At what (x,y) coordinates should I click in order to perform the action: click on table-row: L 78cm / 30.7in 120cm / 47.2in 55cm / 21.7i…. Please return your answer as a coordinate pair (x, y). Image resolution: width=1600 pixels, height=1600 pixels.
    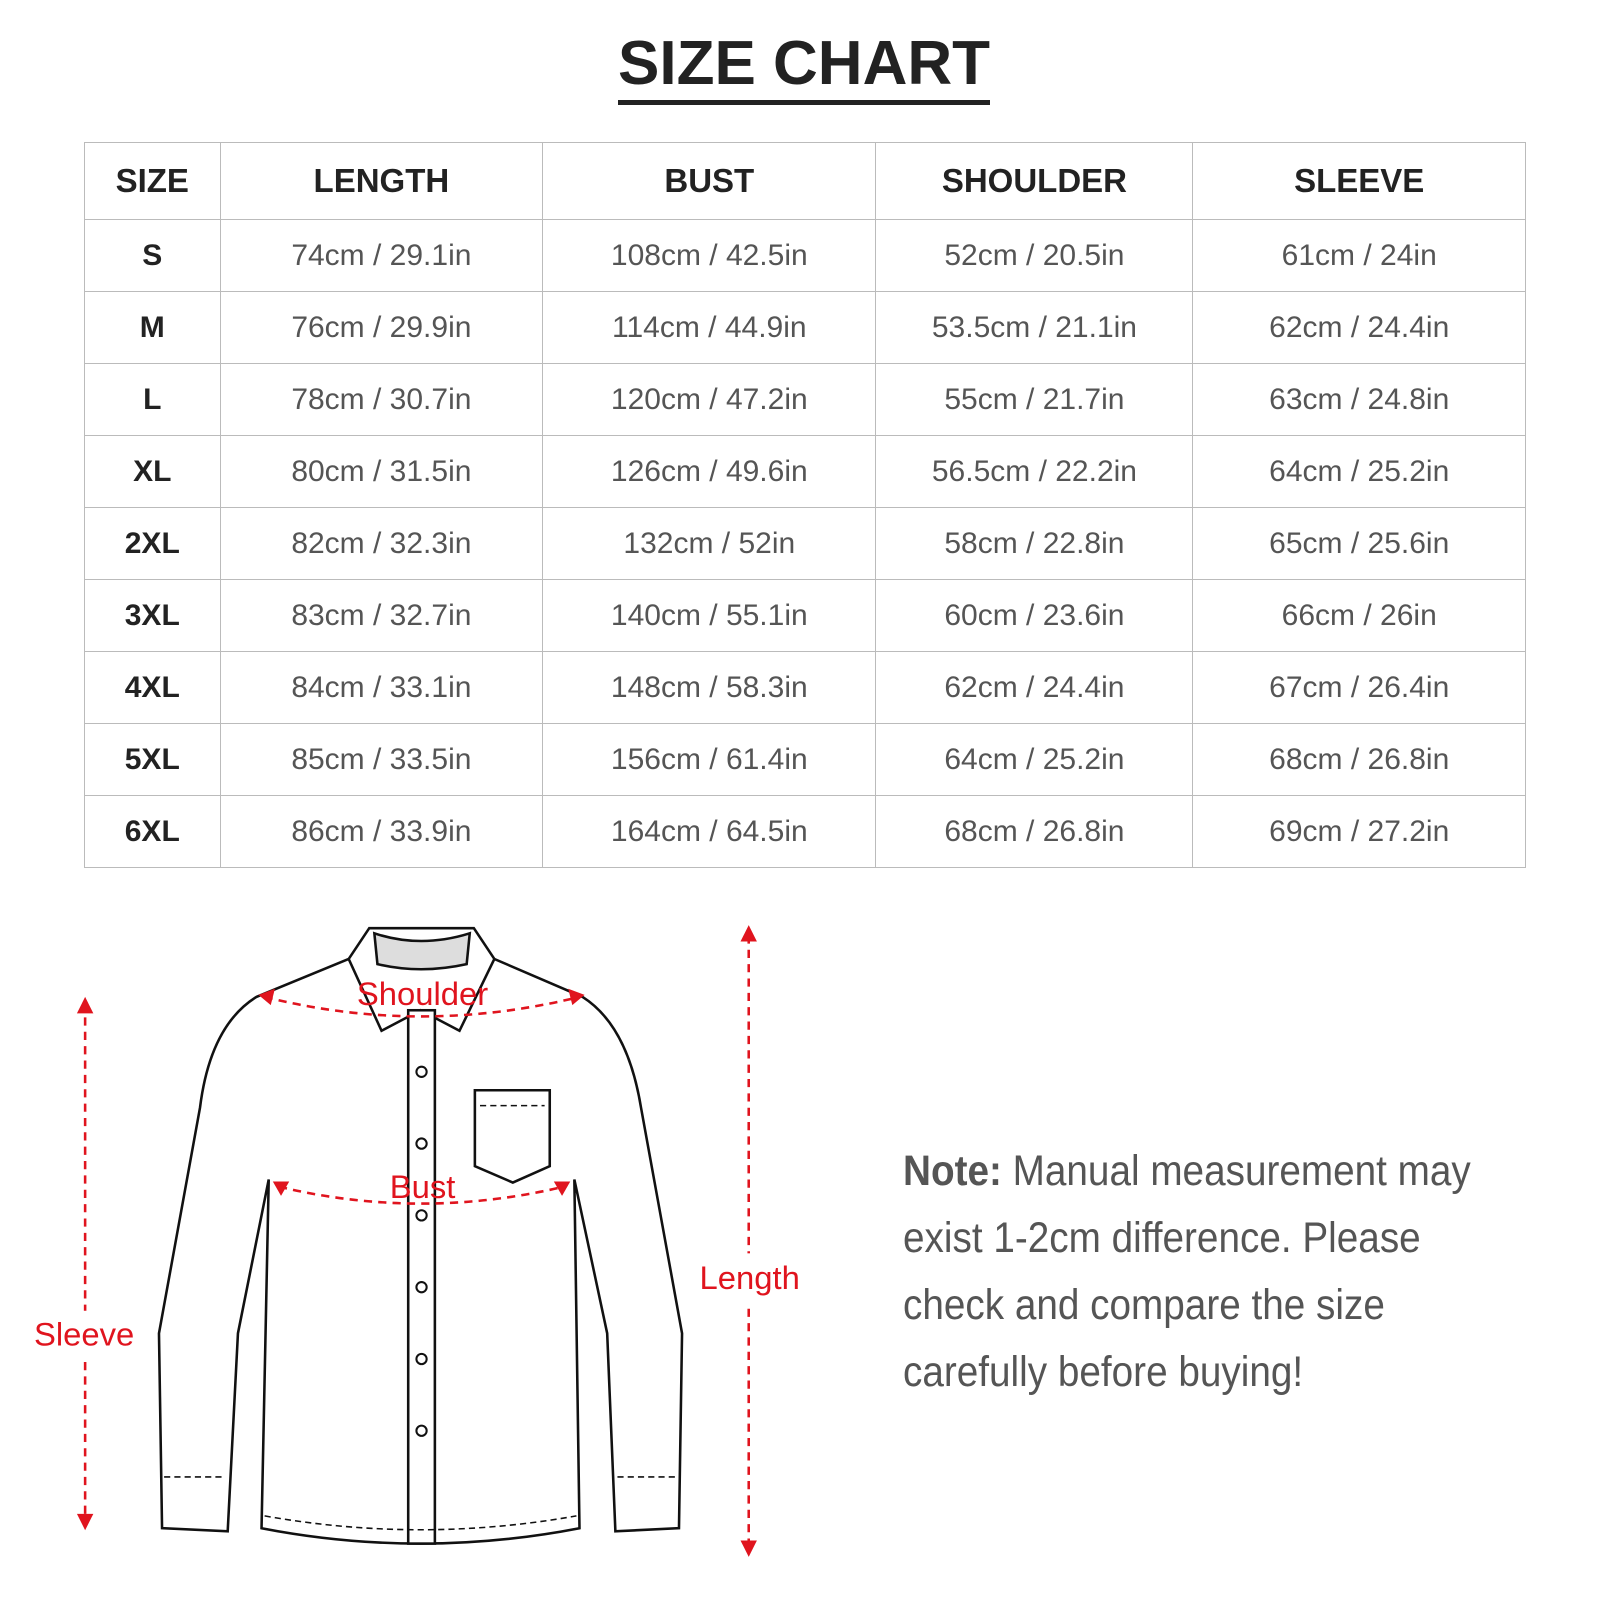
    Looking at the image, I should click on (805, 399).